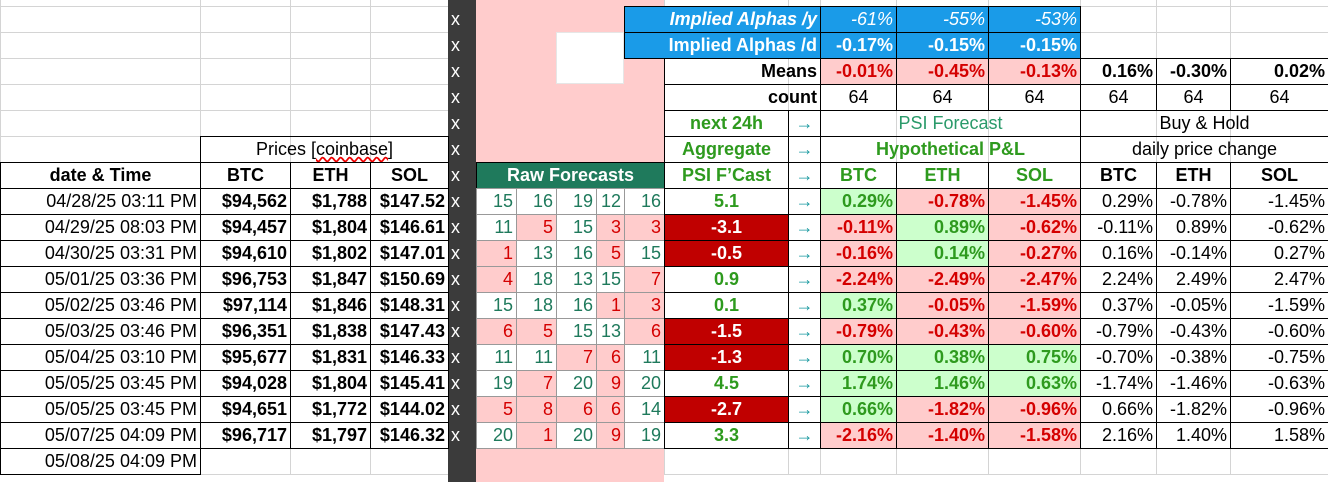 The image size is (1328, 482). I want to click on raw-forecast: 6, so click(610, 409).